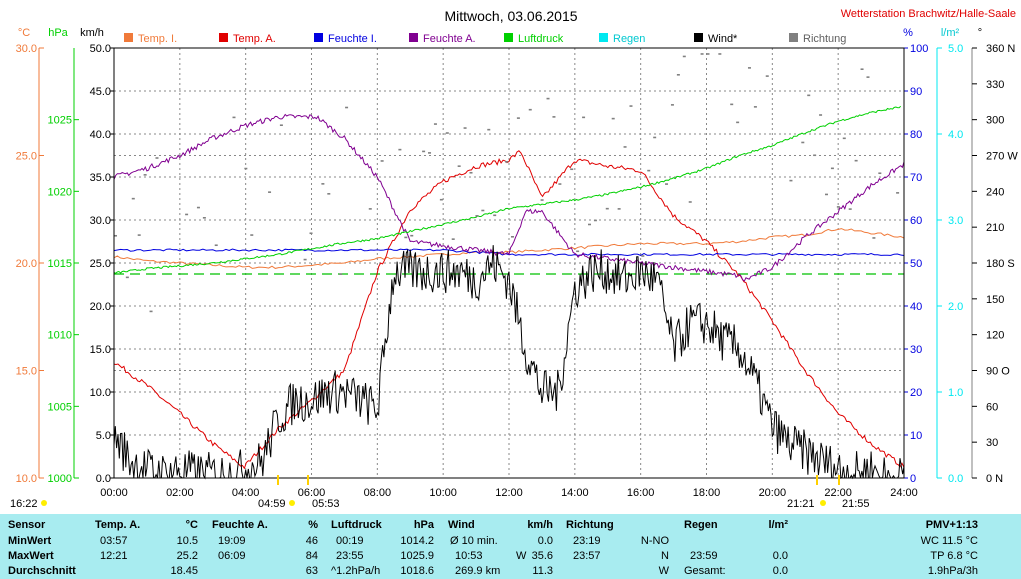 This screenshot has width=1021, height=579. I want to click on sunrise-time: 04:59, so click(272, 504).